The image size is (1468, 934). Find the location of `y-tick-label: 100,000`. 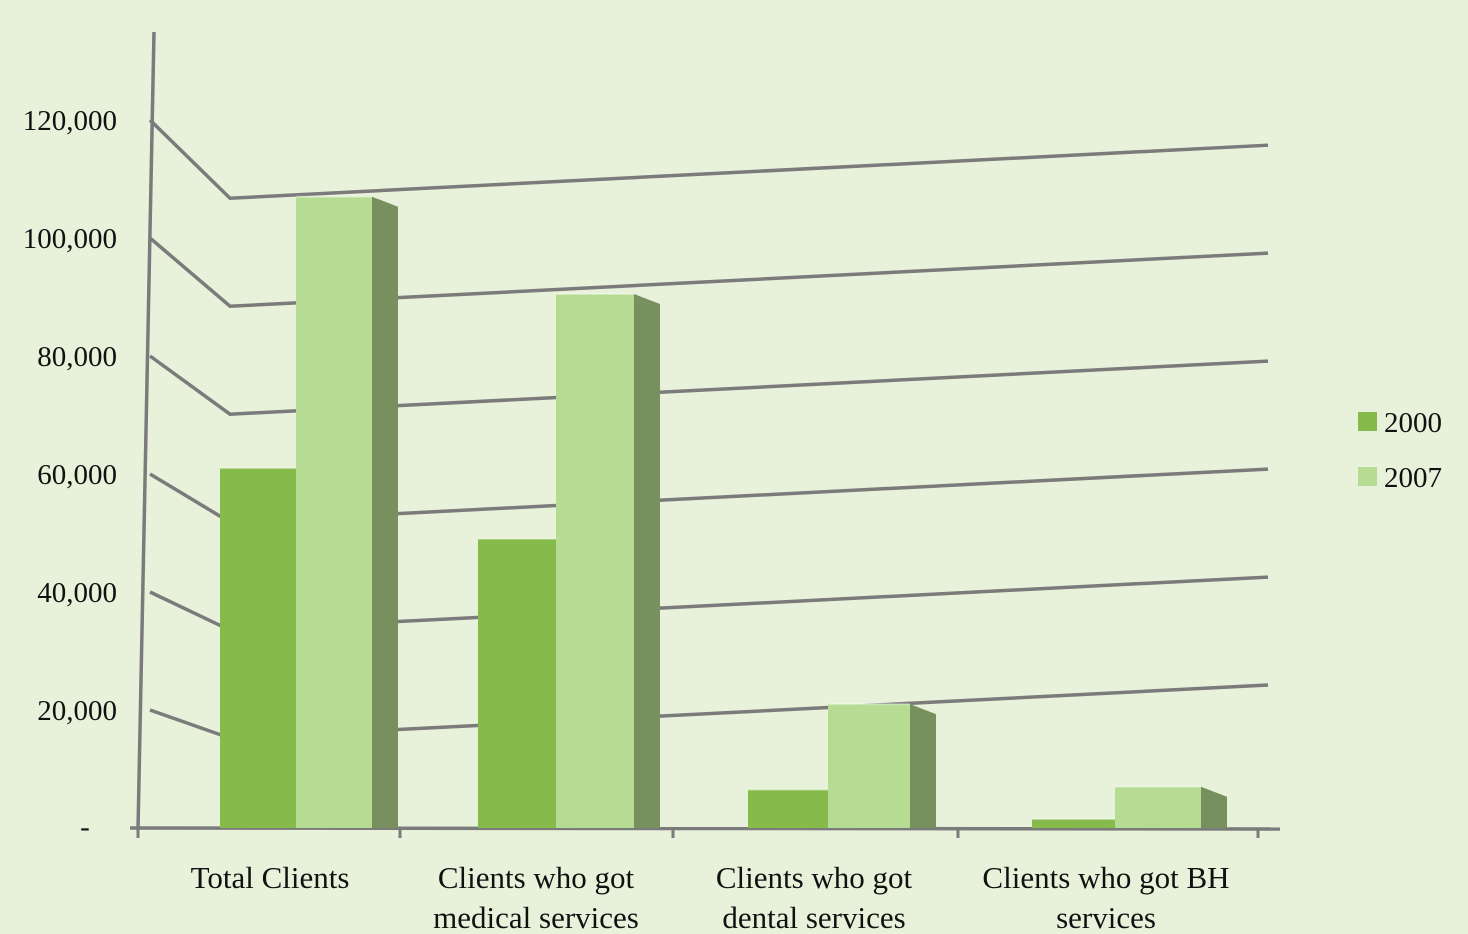

y-tick-label: 100,000 is located at coordinates (70, 239).